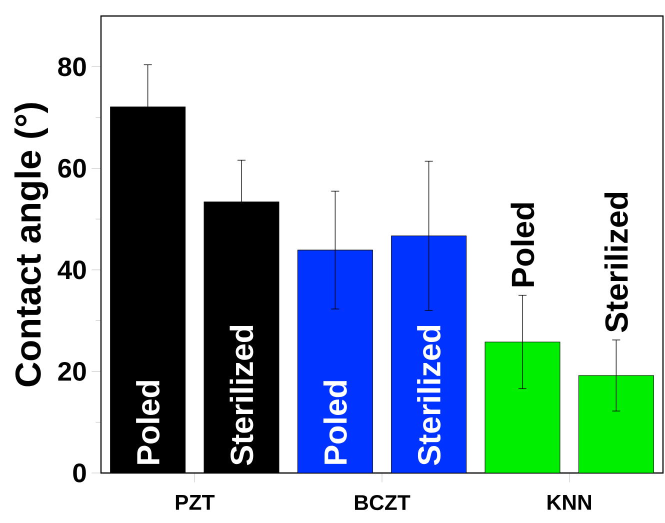  Describe the element at coordinates (72, 371) in the screenshot. I see `y-tick-label: 20` at that location.